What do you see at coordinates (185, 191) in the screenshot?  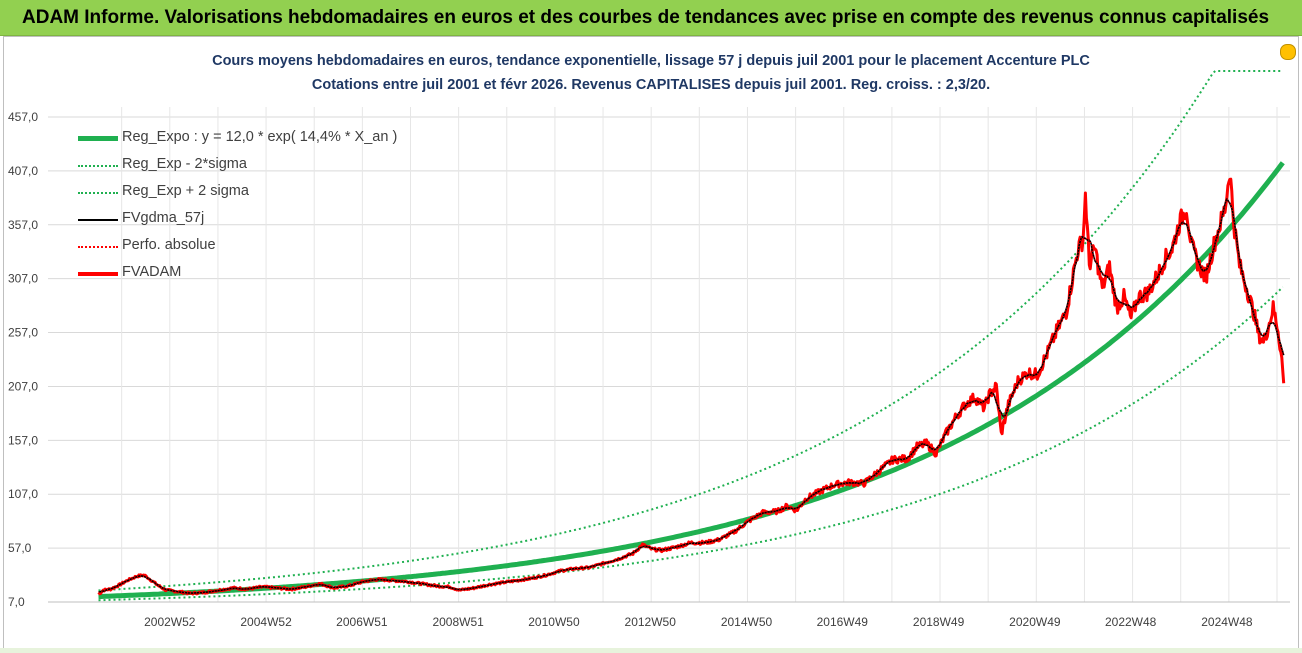 I see `legend-label-reg-exp-plus: Reg_Exp + 2 sigma` at bounding box center [185, 191].